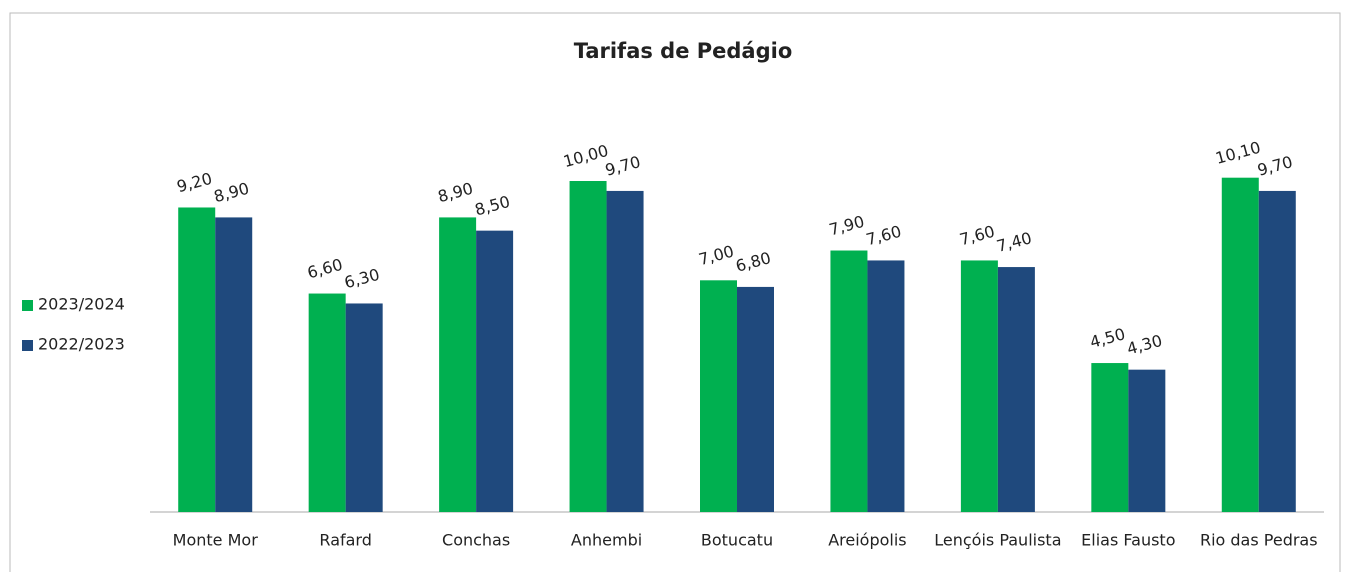 This screenshot has width=1348, height=572. Describe the element at coordinates (1128, 540) in the screenshot. I see `x-tick-label: Elias Fausto` at that location.